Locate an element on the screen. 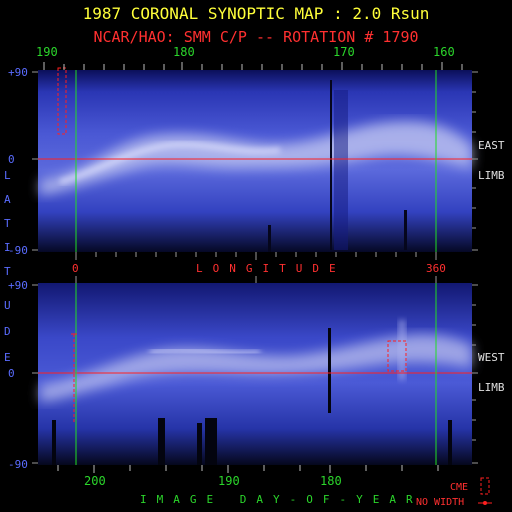  bottom-axis-label-200: 200 is located at coordinates (95, 481).